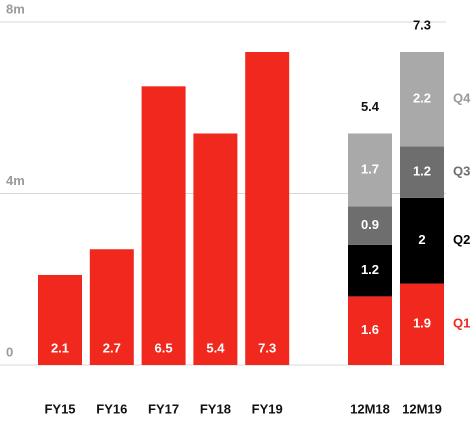  Describe the element at coordinates (422, 408) in the screenshot. I see `x-tick-label: 12M19` at that location.